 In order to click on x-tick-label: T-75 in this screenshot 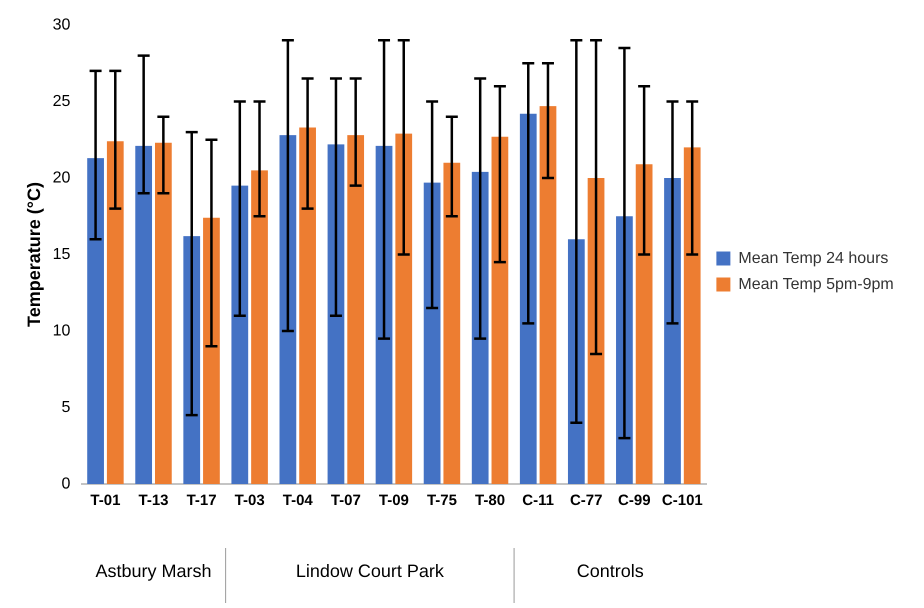, I will do `click(441, 501)`.